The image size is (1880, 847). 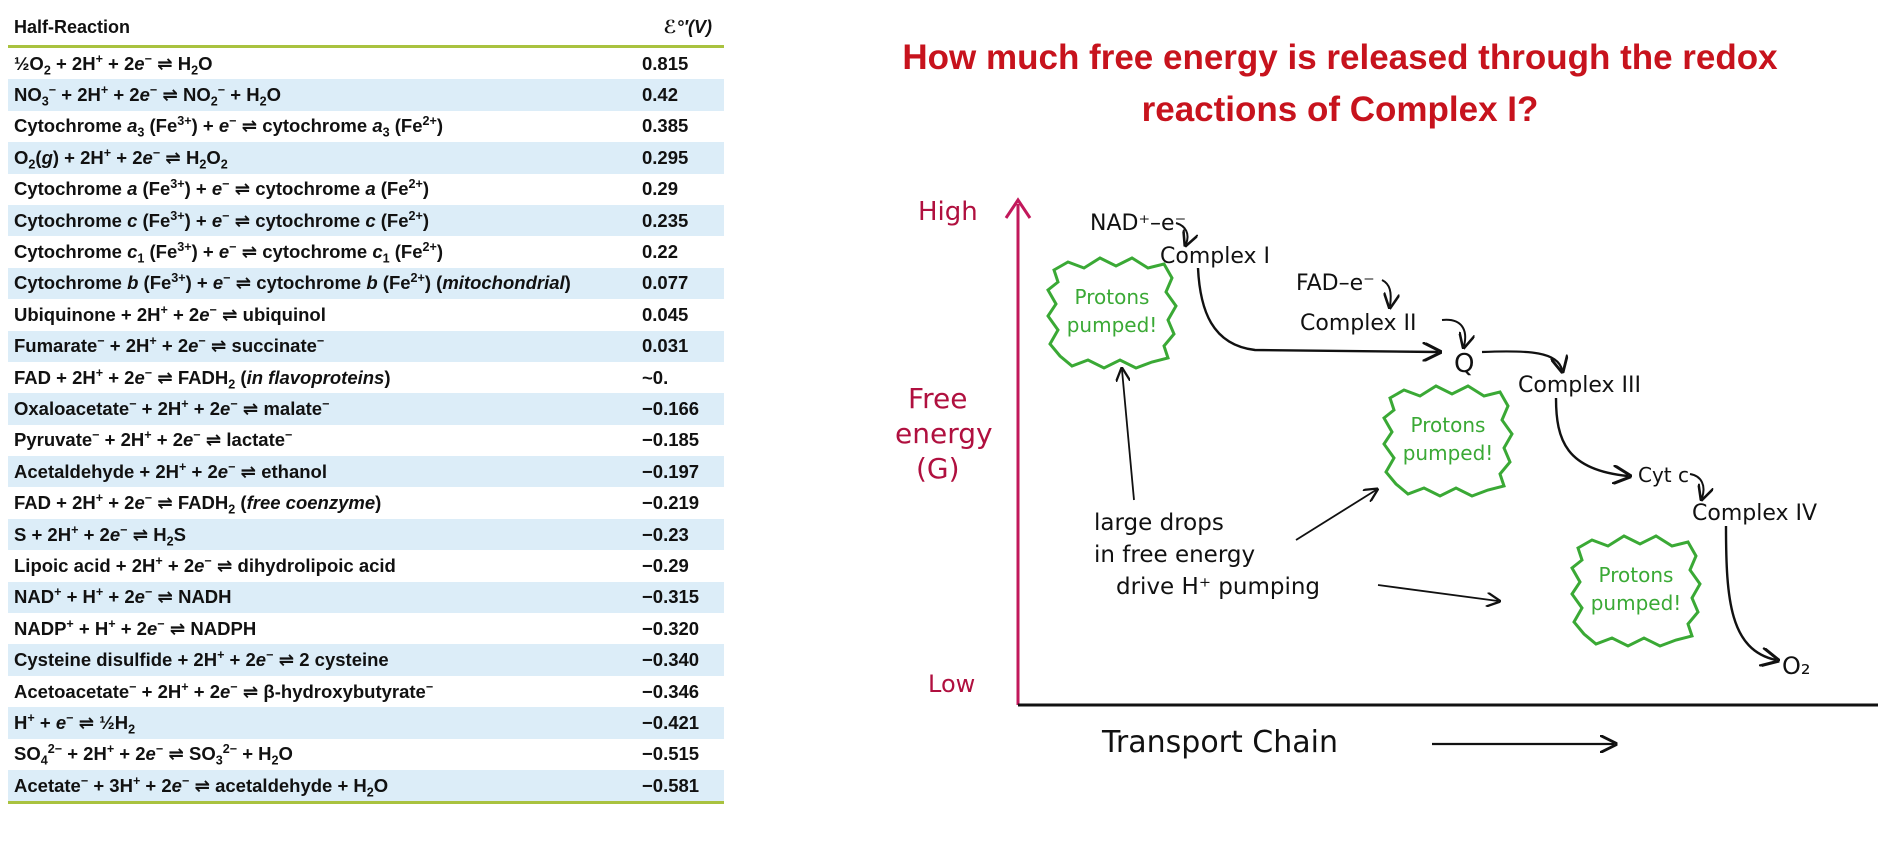 What do you see at coordinates (366, 63) in the screenshot?
I see `table-row: ½O2 + 2H+ + 2e− ⇌ H2O 0.815` at bounding box center [366, 63].